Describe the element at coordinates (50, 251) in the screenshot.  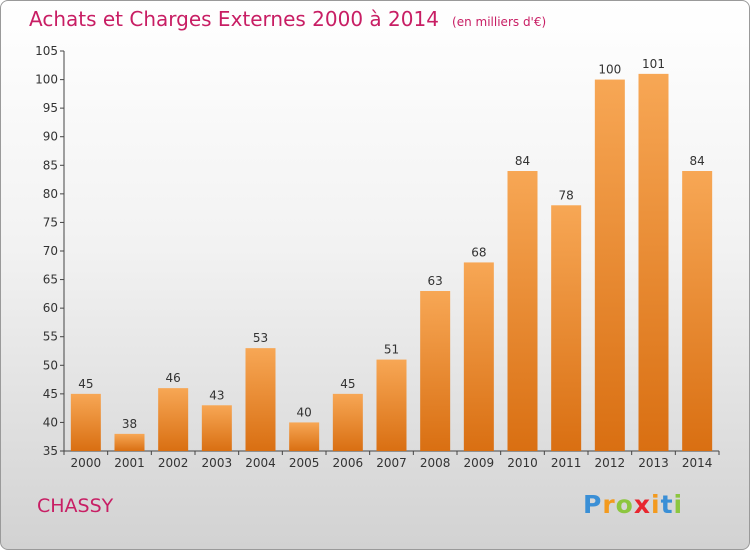
I see `y-tick-label: 70` at that location.